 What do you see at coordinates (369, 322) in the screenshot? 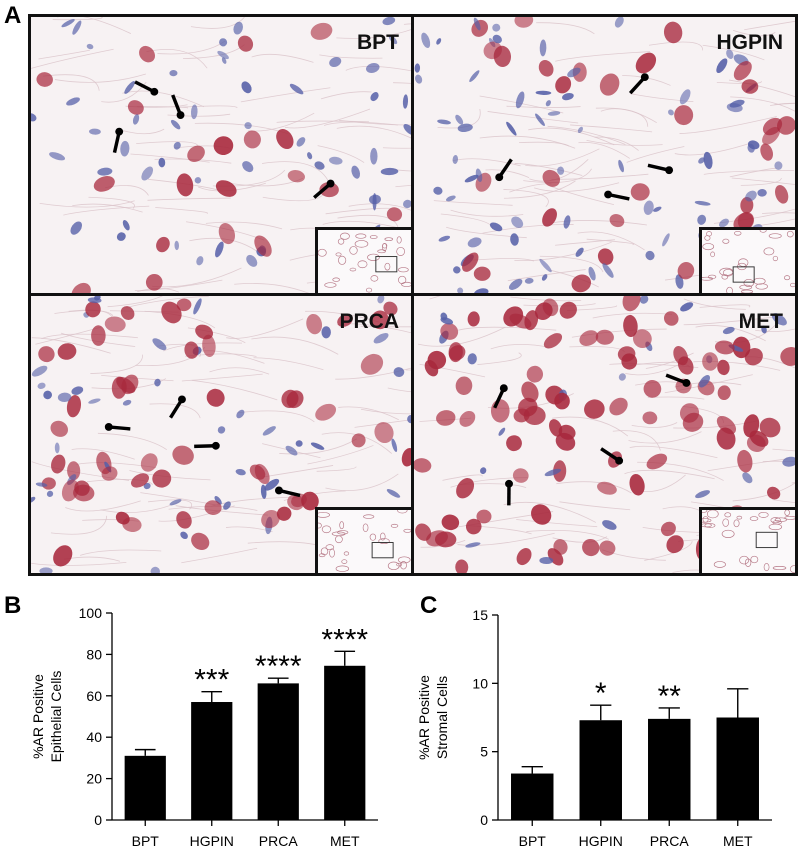
I see `micrograph-prca-label: PRCA` at bounding box center [369, 322].